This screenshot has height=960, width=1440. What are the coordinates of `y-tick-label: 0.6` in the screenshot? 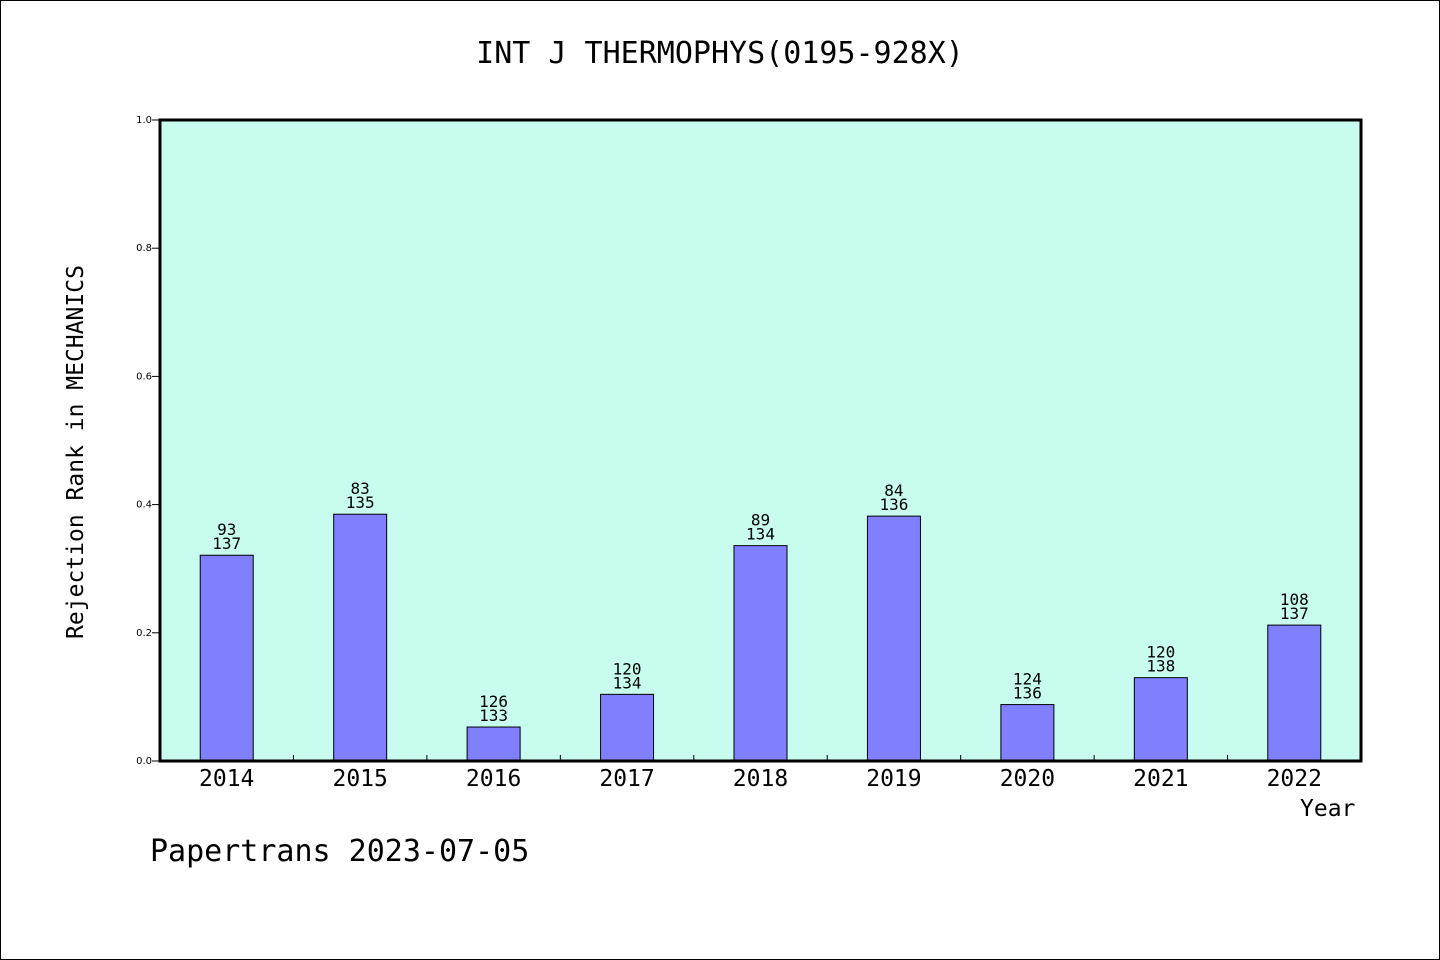 It's located at (144, 376).